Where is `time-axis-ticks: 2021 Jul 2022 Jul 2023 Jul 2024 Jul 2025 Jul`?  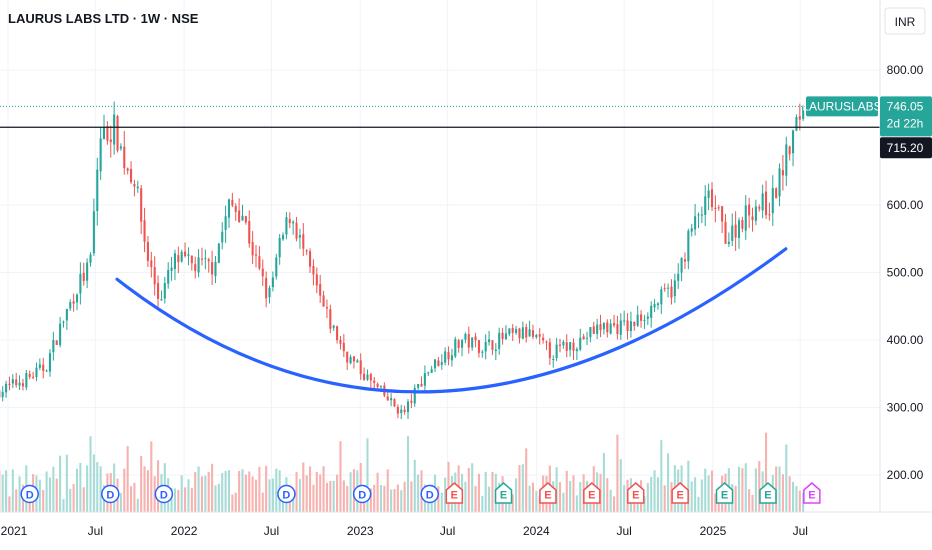
time-axis-ticks: 2021 Jul 2022 Jul 2023 Jul 2024 Jul 2025 Jul is located at coordinates (404, 531).